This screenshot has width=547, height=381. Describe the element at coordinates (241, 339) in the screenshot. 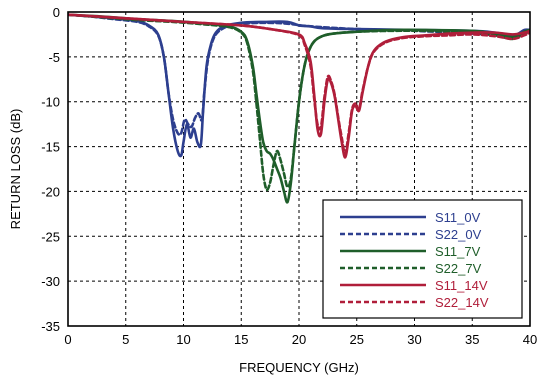

I see `x-tick-label: 15` at that location.